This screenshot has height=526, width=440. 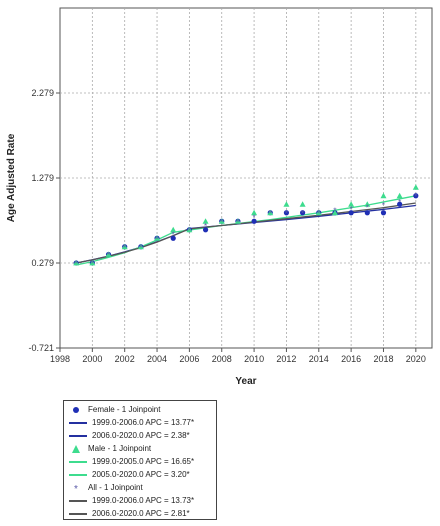 I want to click on legend-entry-all: * All - 1 Joinpoint, so click(x=140, y=487).